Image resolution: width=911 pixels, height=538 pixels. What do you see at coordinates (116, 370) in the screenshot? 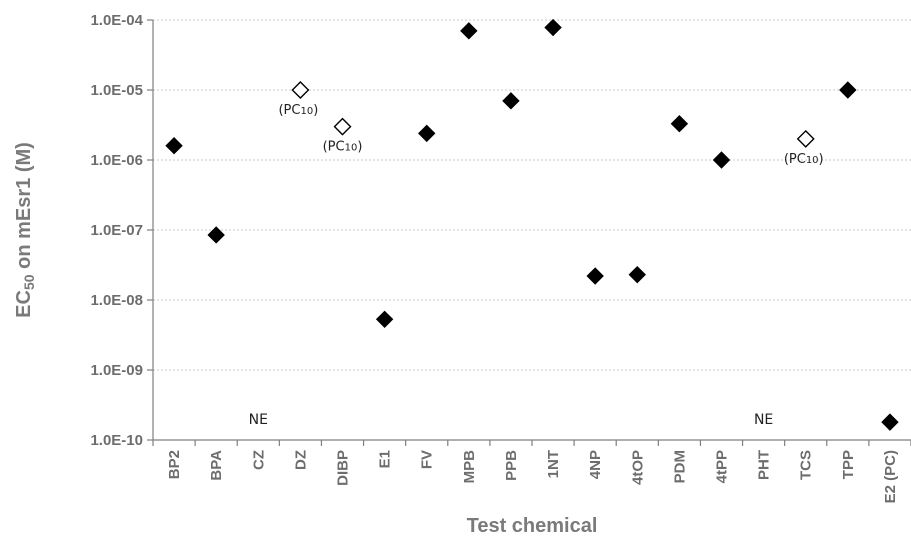
I see `y-tick-label: 1.0E-09` at bounding box center [116, 370].